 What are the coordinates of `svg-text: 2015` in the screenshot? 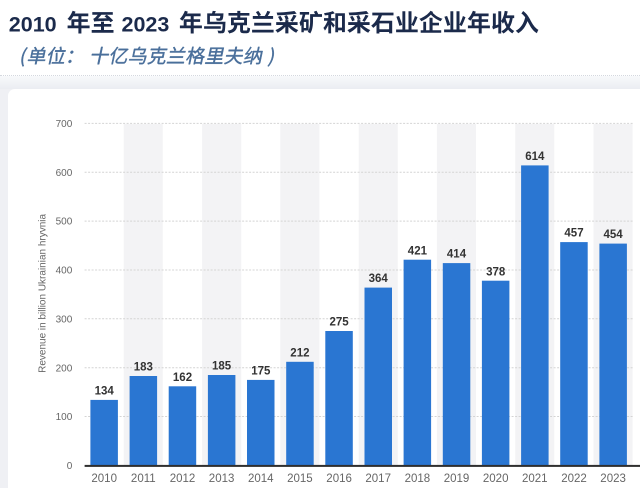 It's located at (300, 479).